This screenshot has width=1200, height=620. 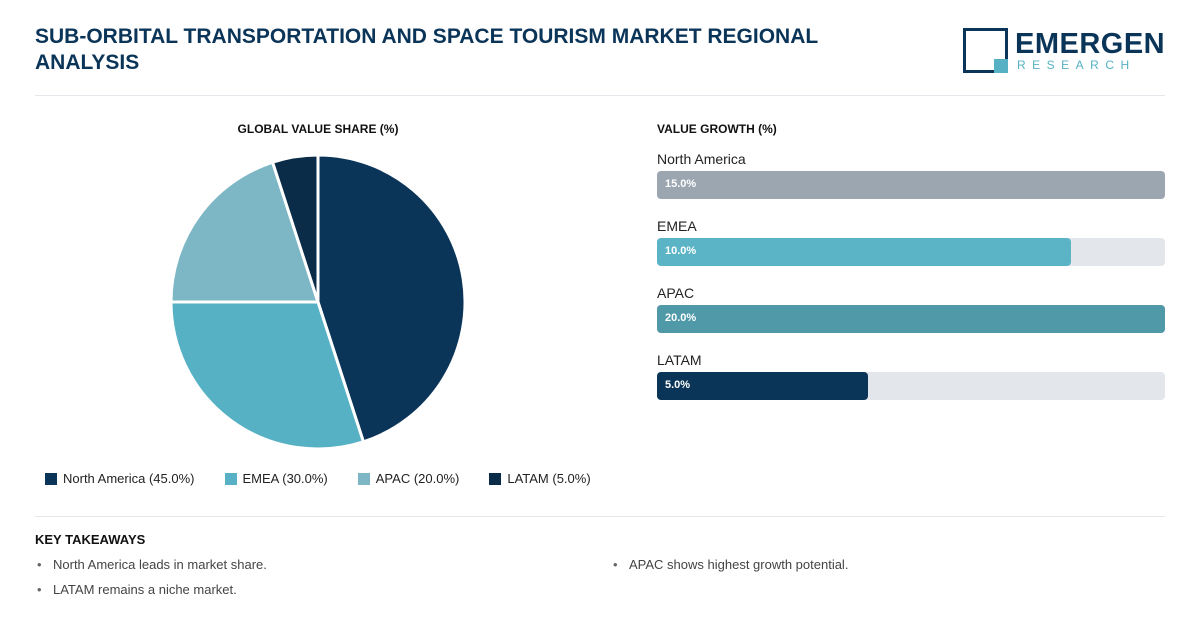 What do you see at coordinates (295, 228) in the screenshot?
I see `pie-slice-latam` at bounding box center [295, 228].